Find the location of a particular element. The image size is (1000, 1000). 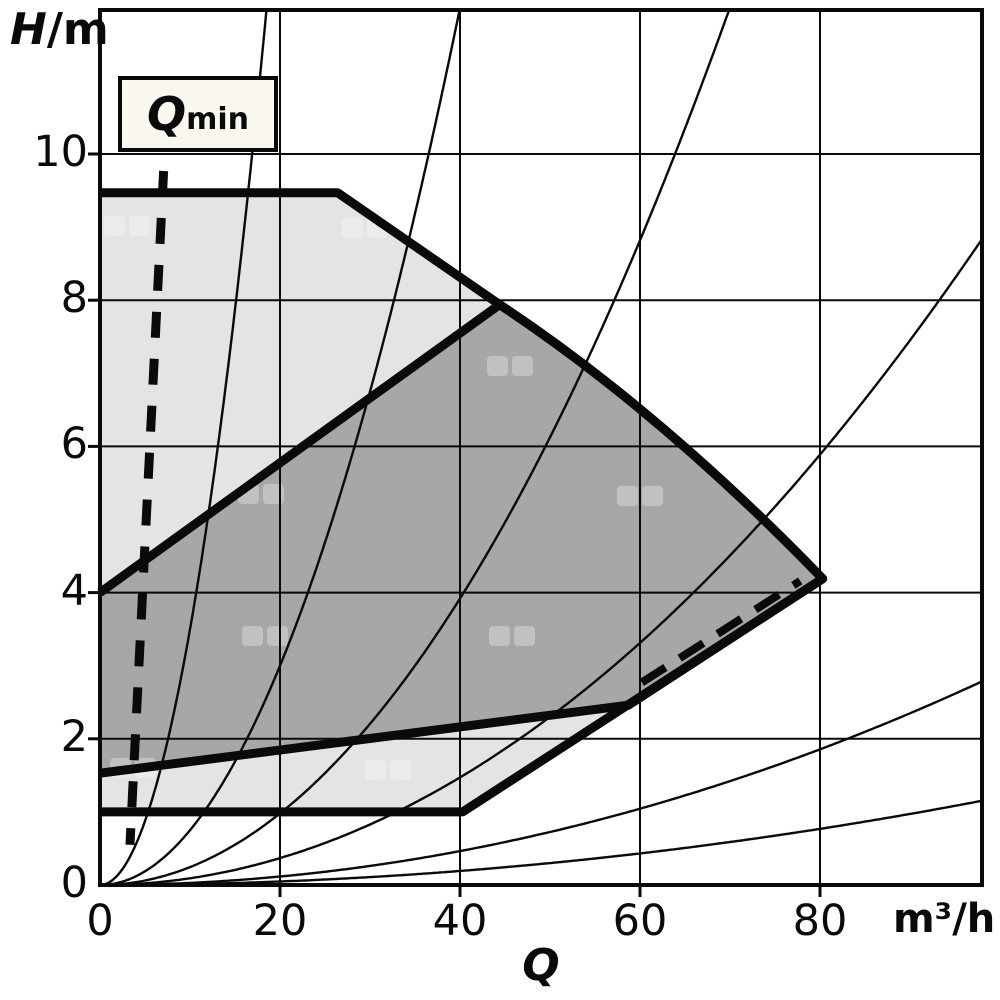

x-tick-label: 20 is located at coordinates (280, 921).